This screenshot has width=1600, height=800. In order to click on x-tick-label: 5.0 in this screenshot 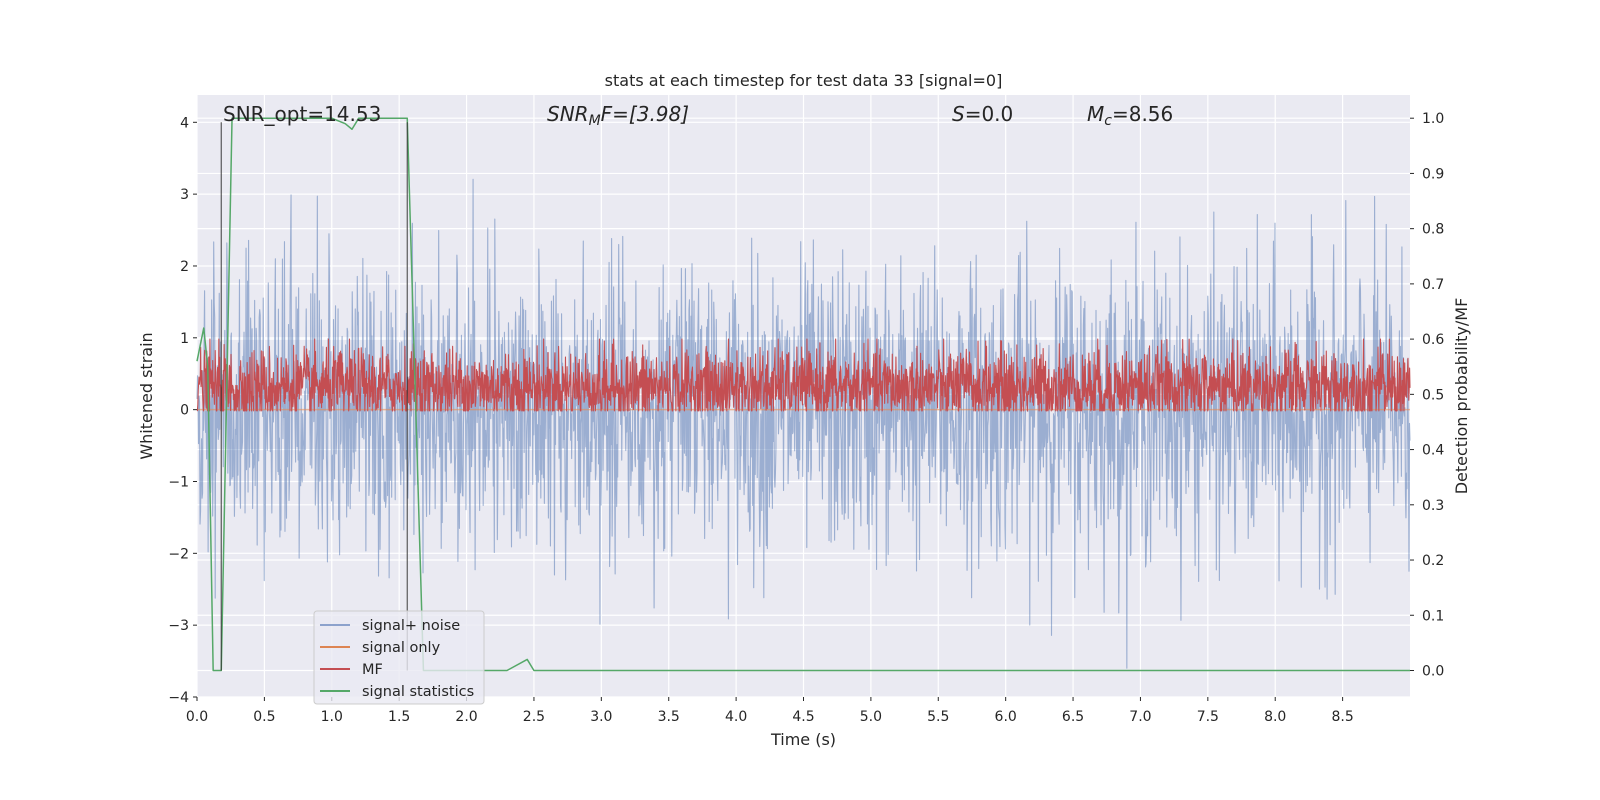, I will do `click(871, 717)`.